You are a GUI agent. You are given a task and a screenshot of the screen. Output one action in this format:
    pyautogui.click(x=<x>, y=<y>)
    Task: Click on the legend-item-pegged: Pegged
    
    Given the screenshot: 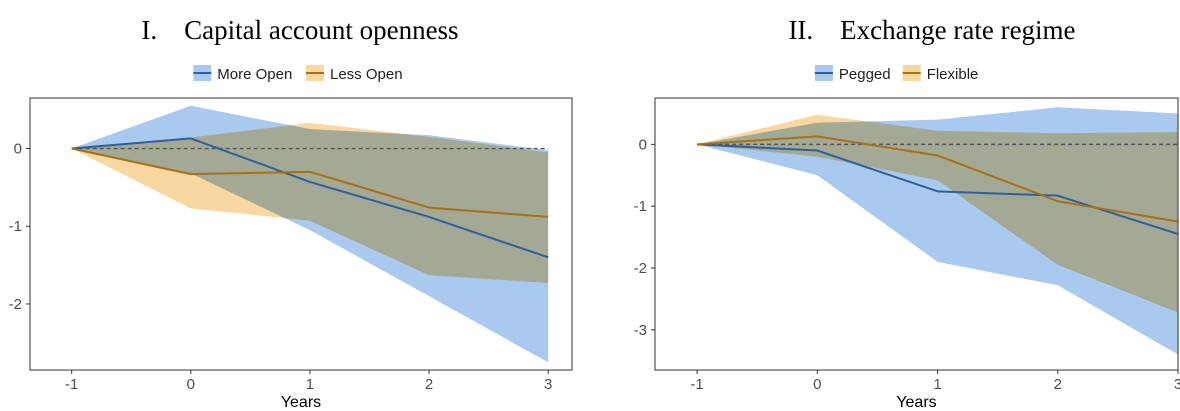 What is the action you would take?
    pyautogui.click(x=852, y=74)
    